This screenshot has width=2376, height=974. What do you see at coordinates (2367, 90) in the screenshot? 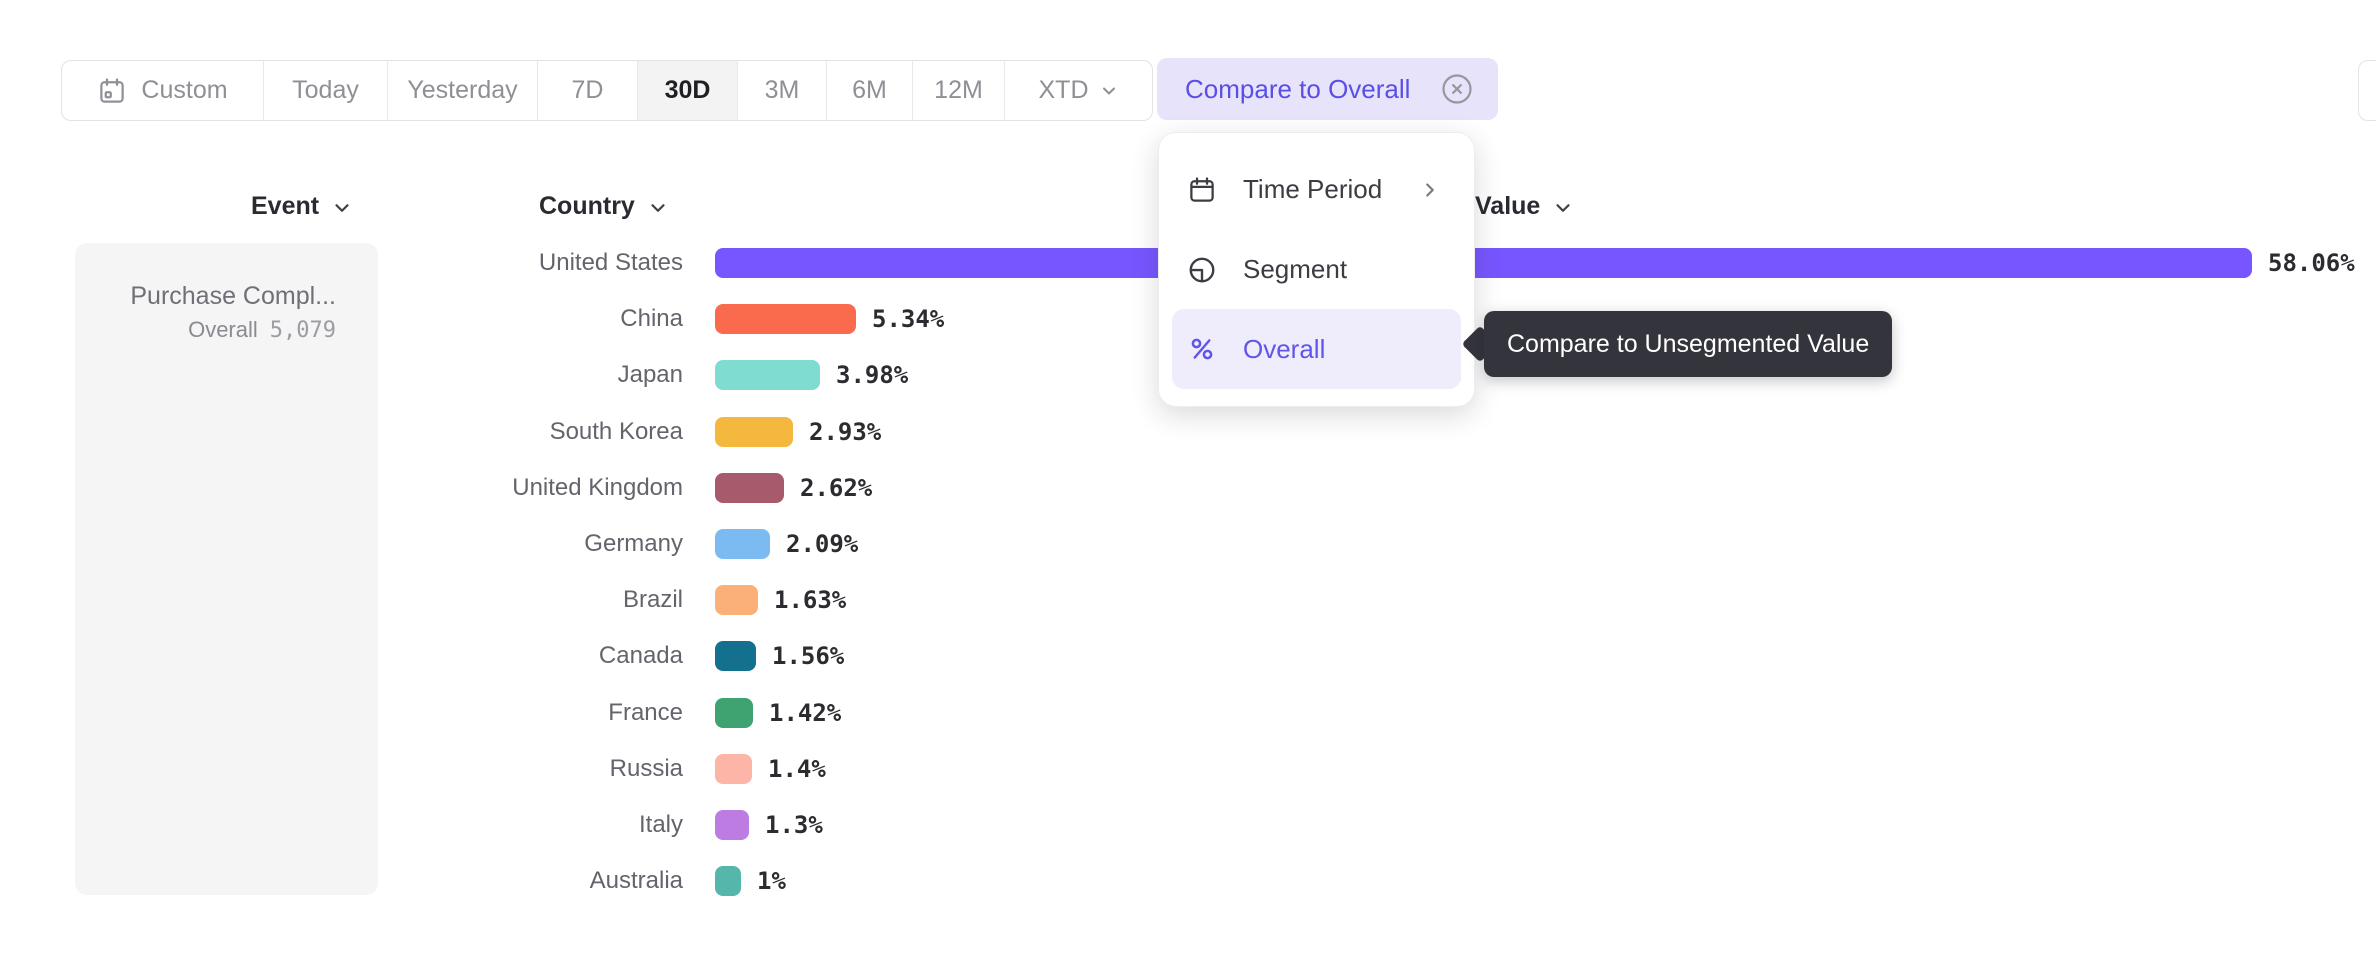
I see `clipped-button-group` at bounding box center [2367, 90].